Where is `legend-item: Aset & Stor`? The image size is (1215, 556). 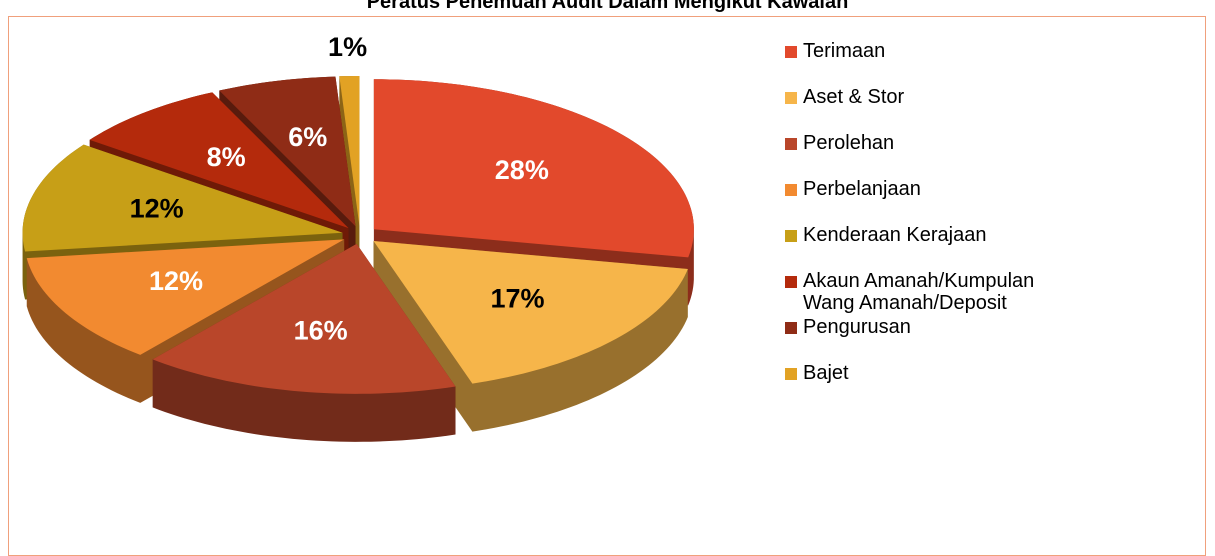
legend-item: Aset & Stor is located at coordinates (920, 109).